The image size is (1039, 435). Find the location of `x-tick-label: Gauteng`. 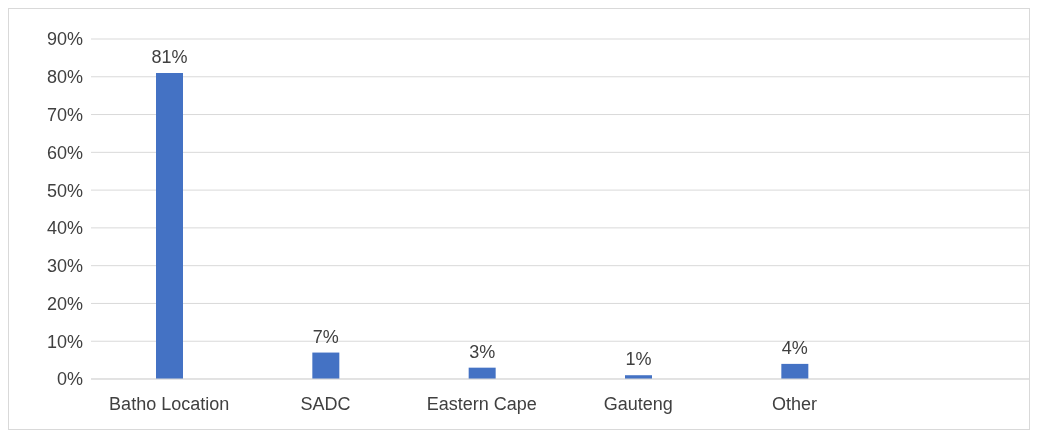

x-tick-label: Gauteng is located at coordinates (638, 403).